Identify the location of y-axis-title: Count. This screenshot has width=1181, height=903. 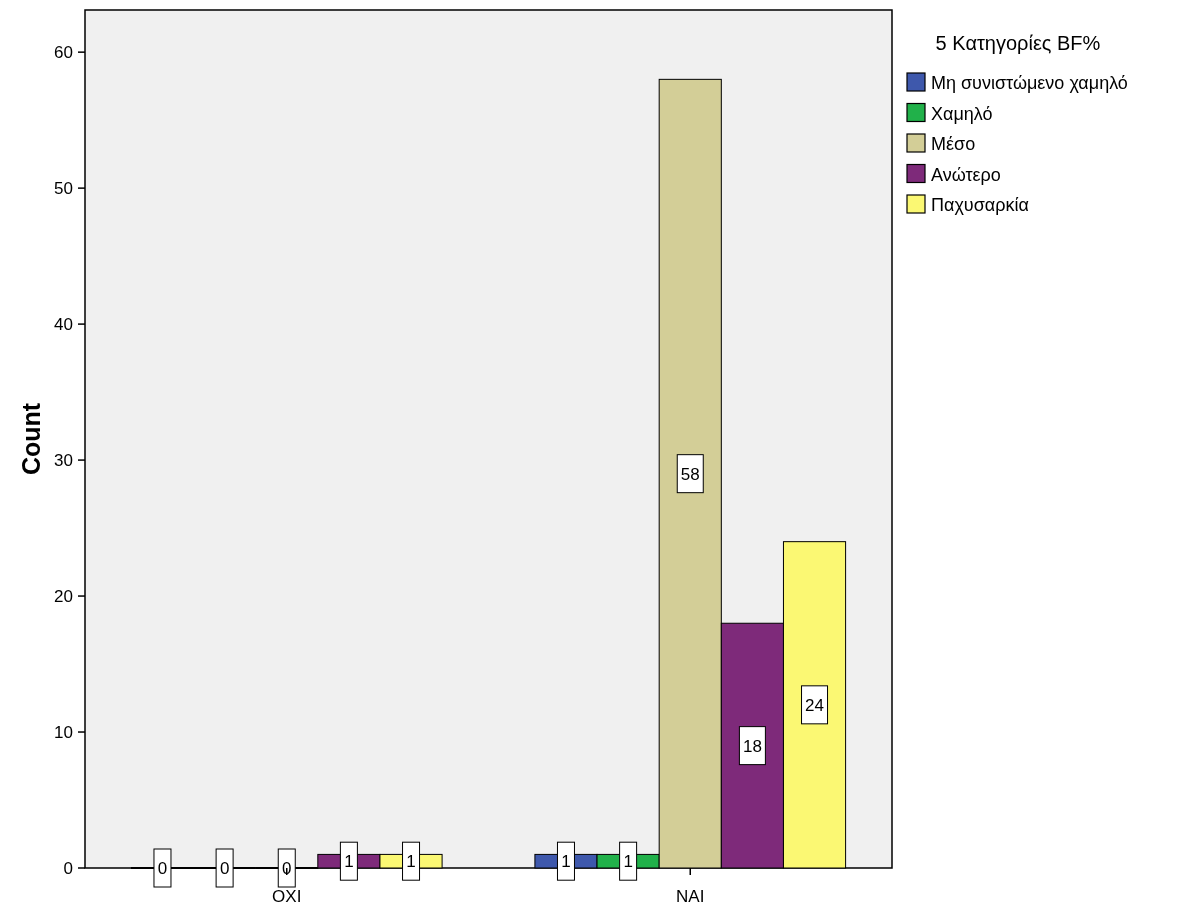
(31, 439).